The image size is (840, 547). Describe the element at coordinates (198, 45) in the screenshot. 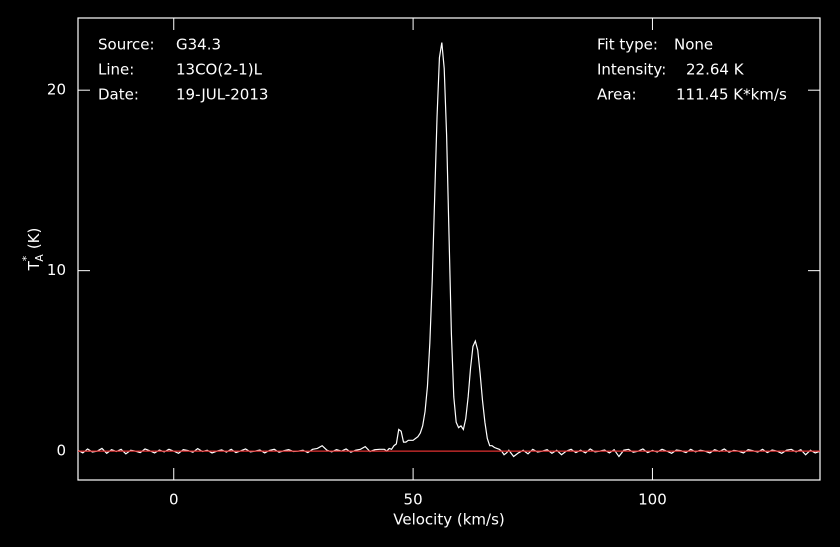

I see `annotation-value: G34.3` at that location.